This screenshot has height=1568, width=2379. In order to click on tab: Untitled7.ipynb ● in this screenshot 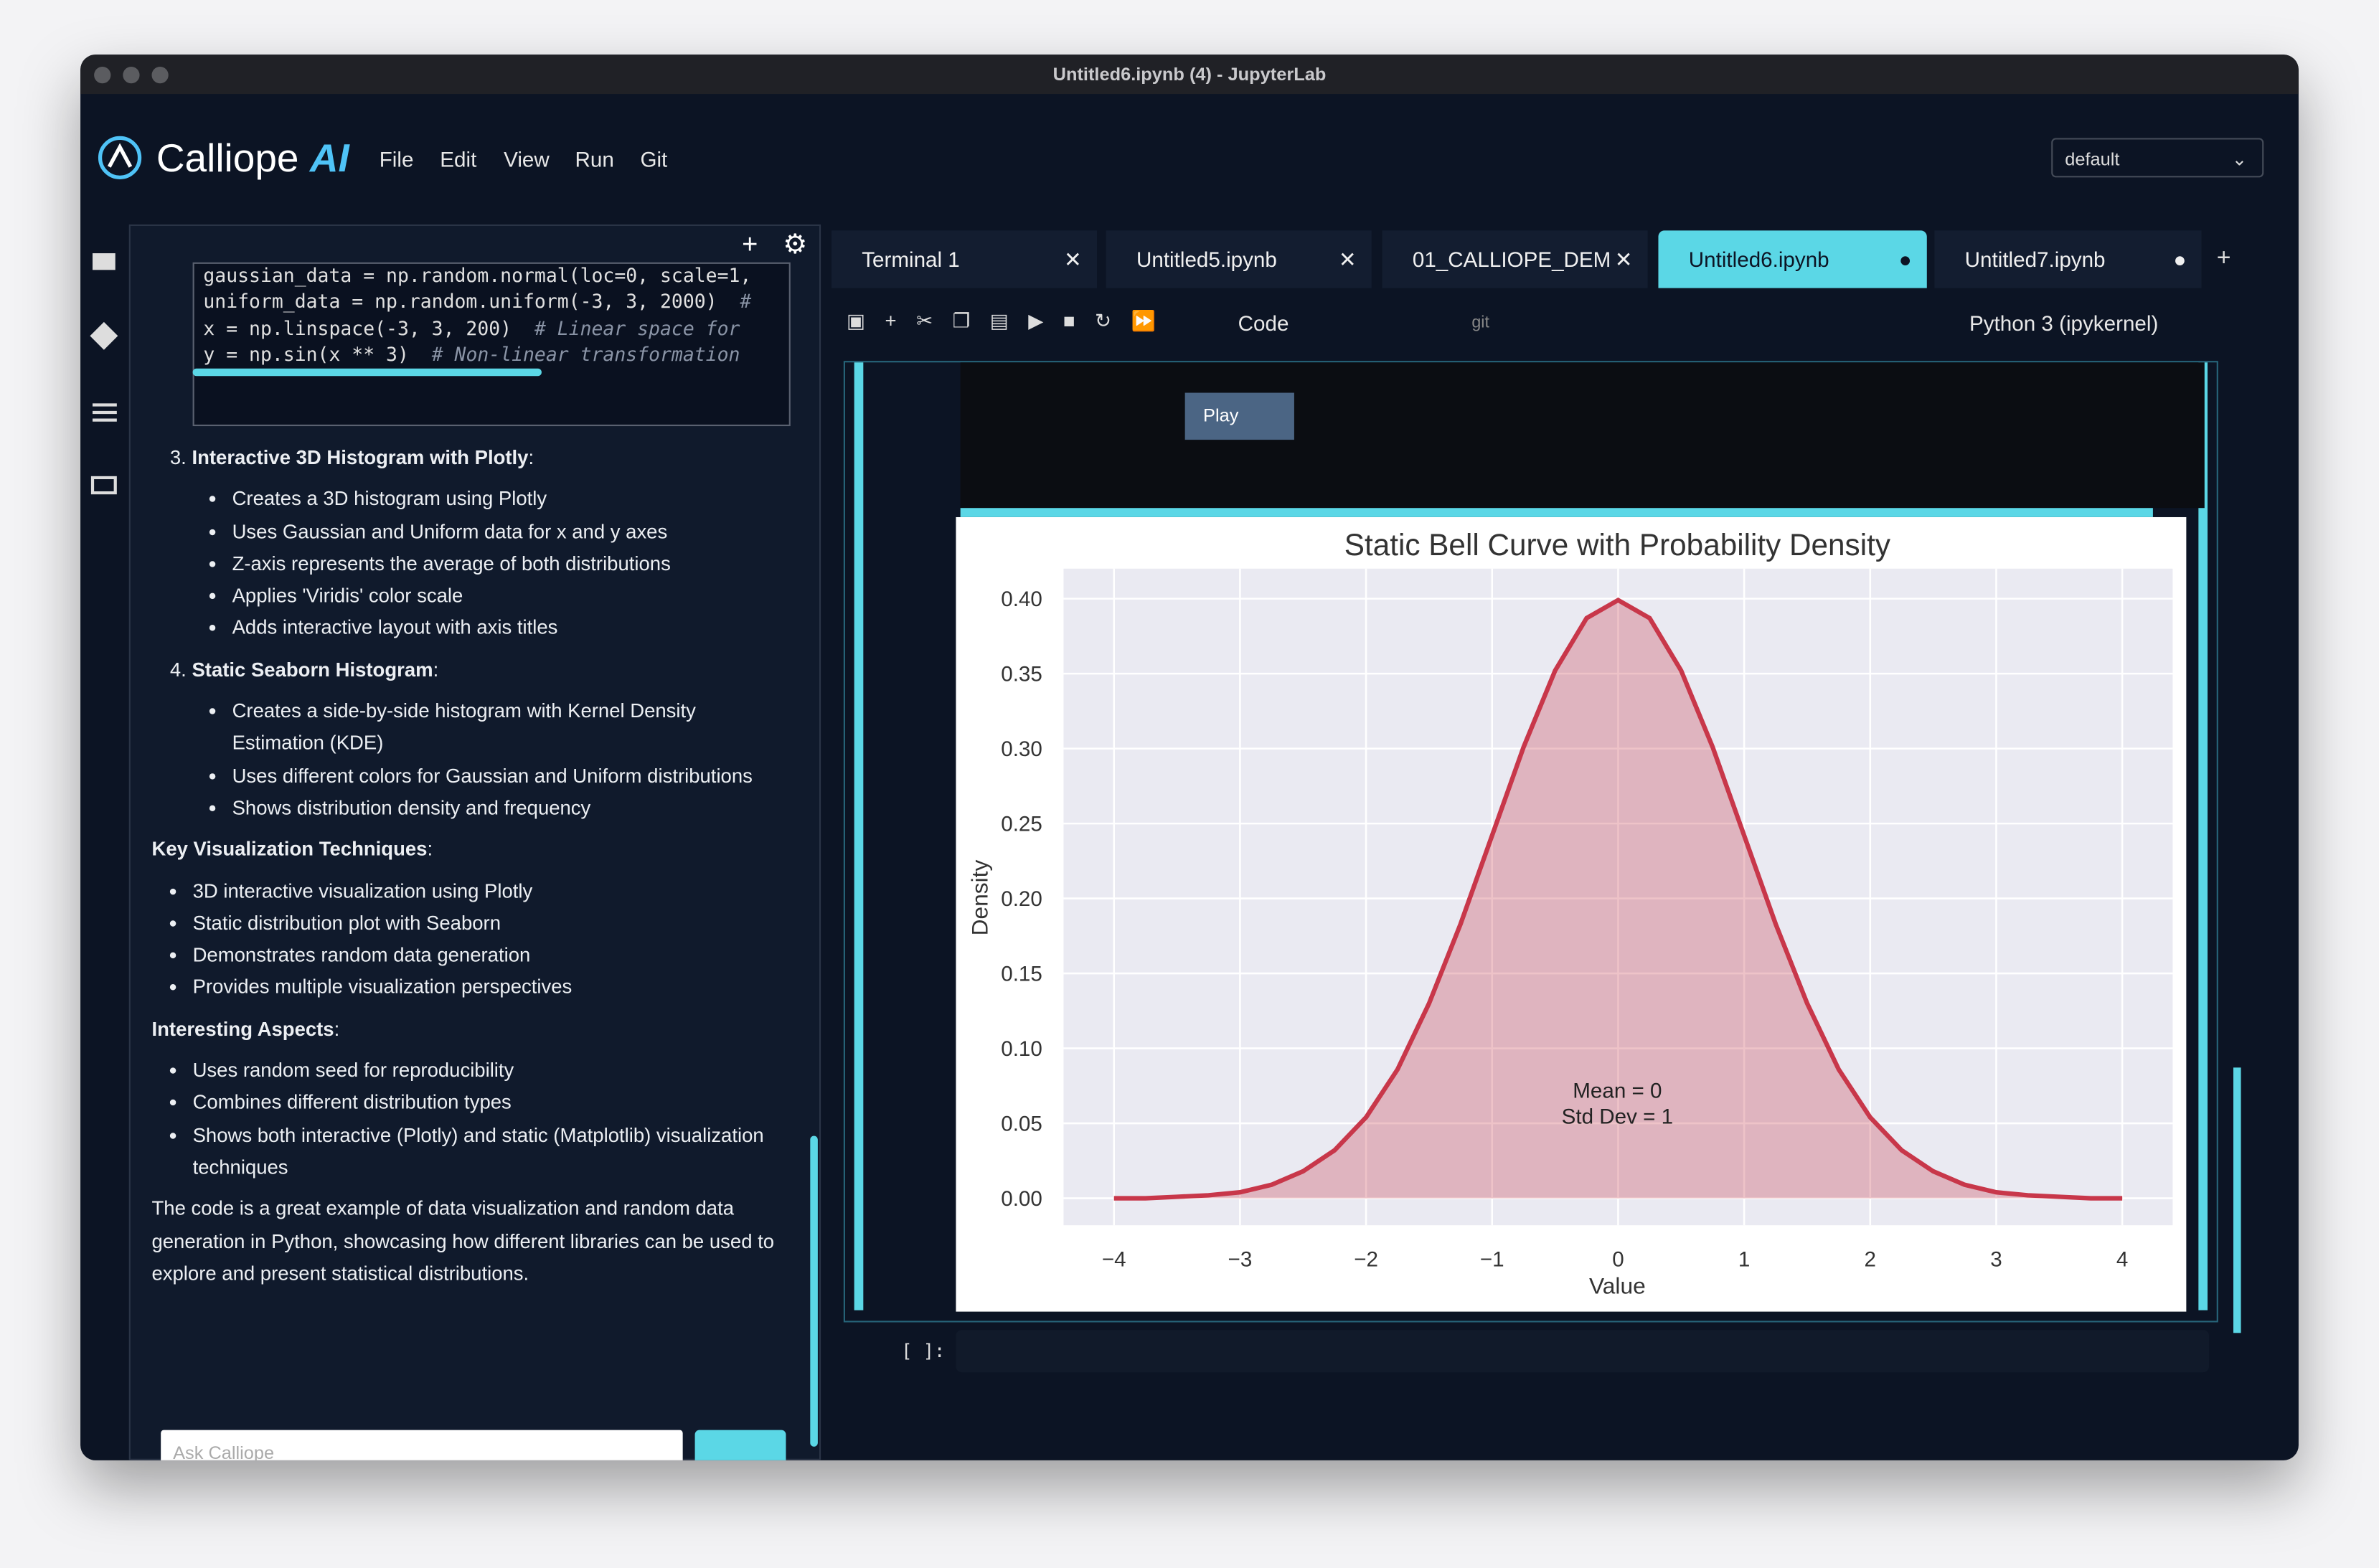, I will do `click(2068, 259)`.